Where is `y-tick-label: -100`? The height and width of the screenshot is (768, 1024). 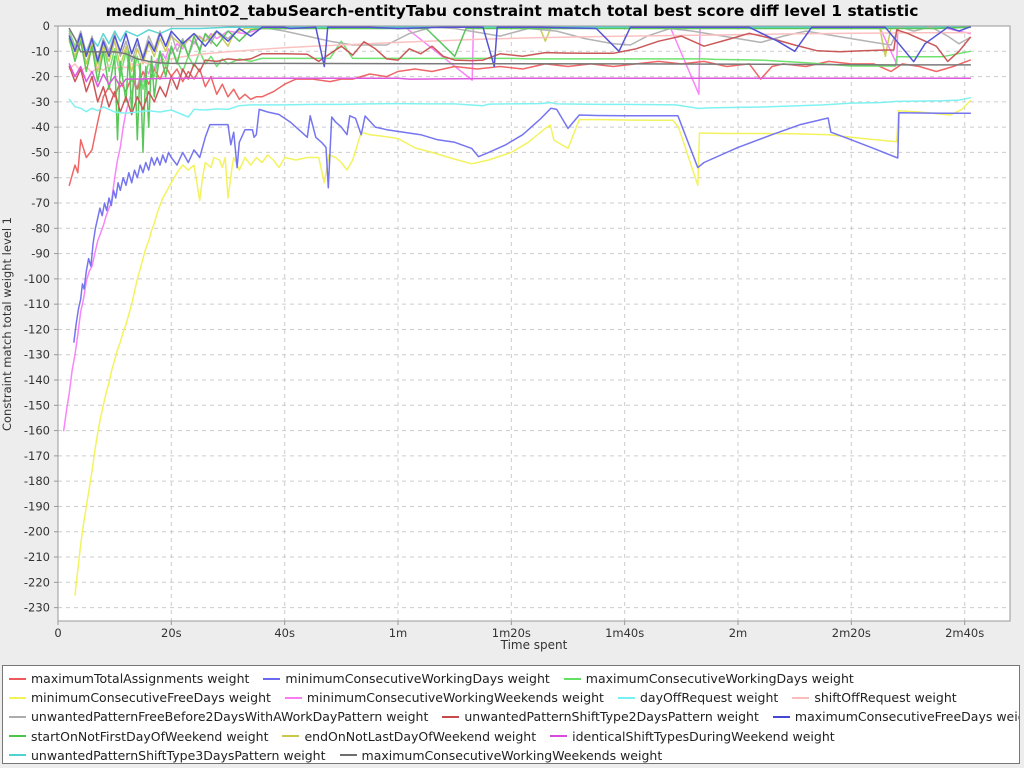 y-tick-label: -100 is located at coordinates (37, 279).